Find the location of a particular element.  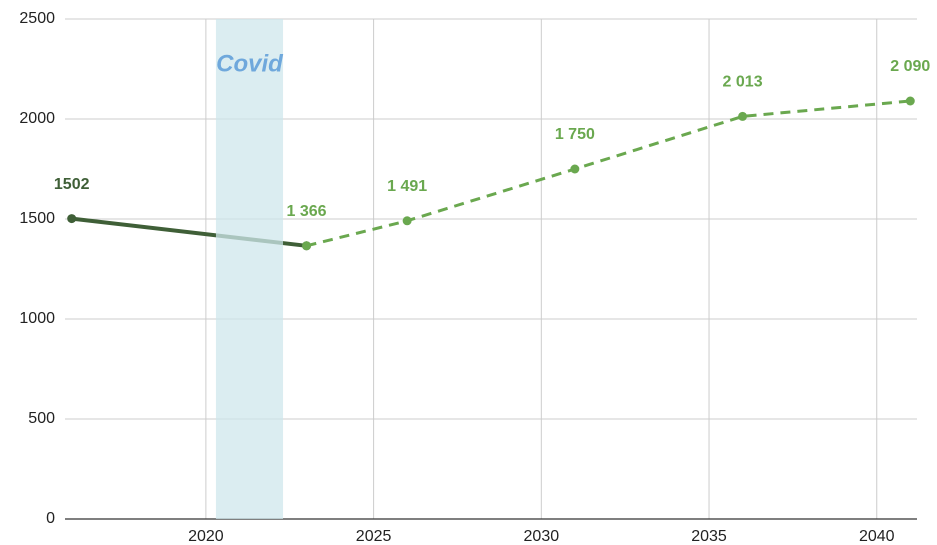

data-label: 2 090 is located at coordinates (910, 66).